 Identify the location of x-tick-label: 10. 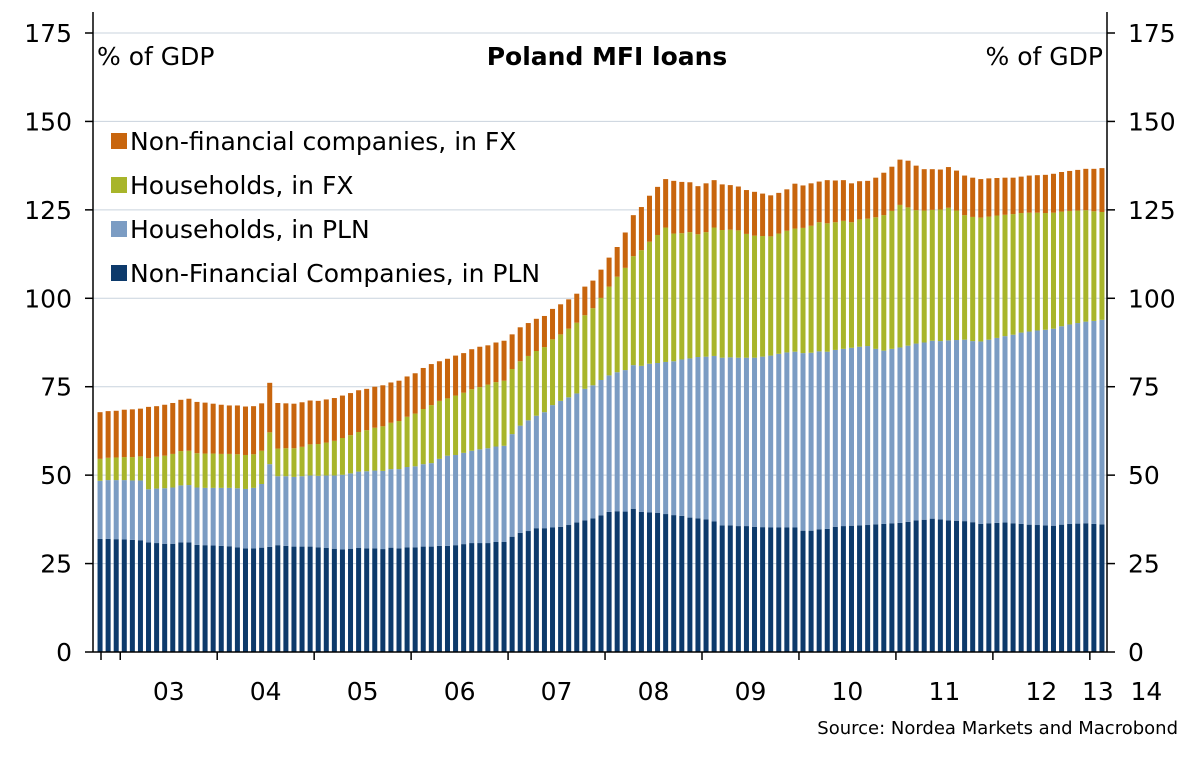
(848, 691).